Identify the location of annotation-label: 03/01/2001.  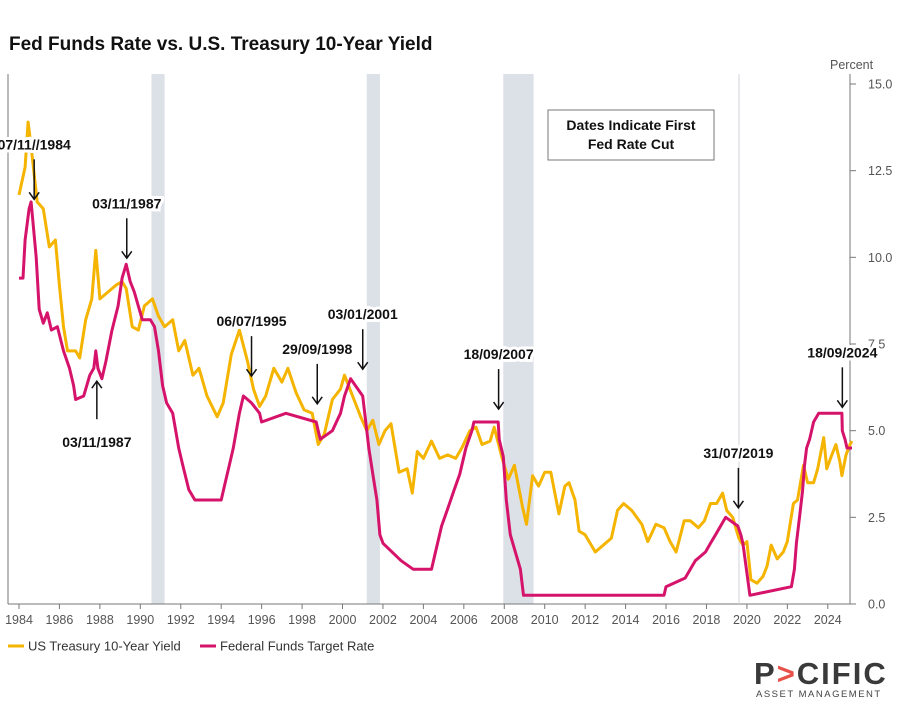
(363, 314).